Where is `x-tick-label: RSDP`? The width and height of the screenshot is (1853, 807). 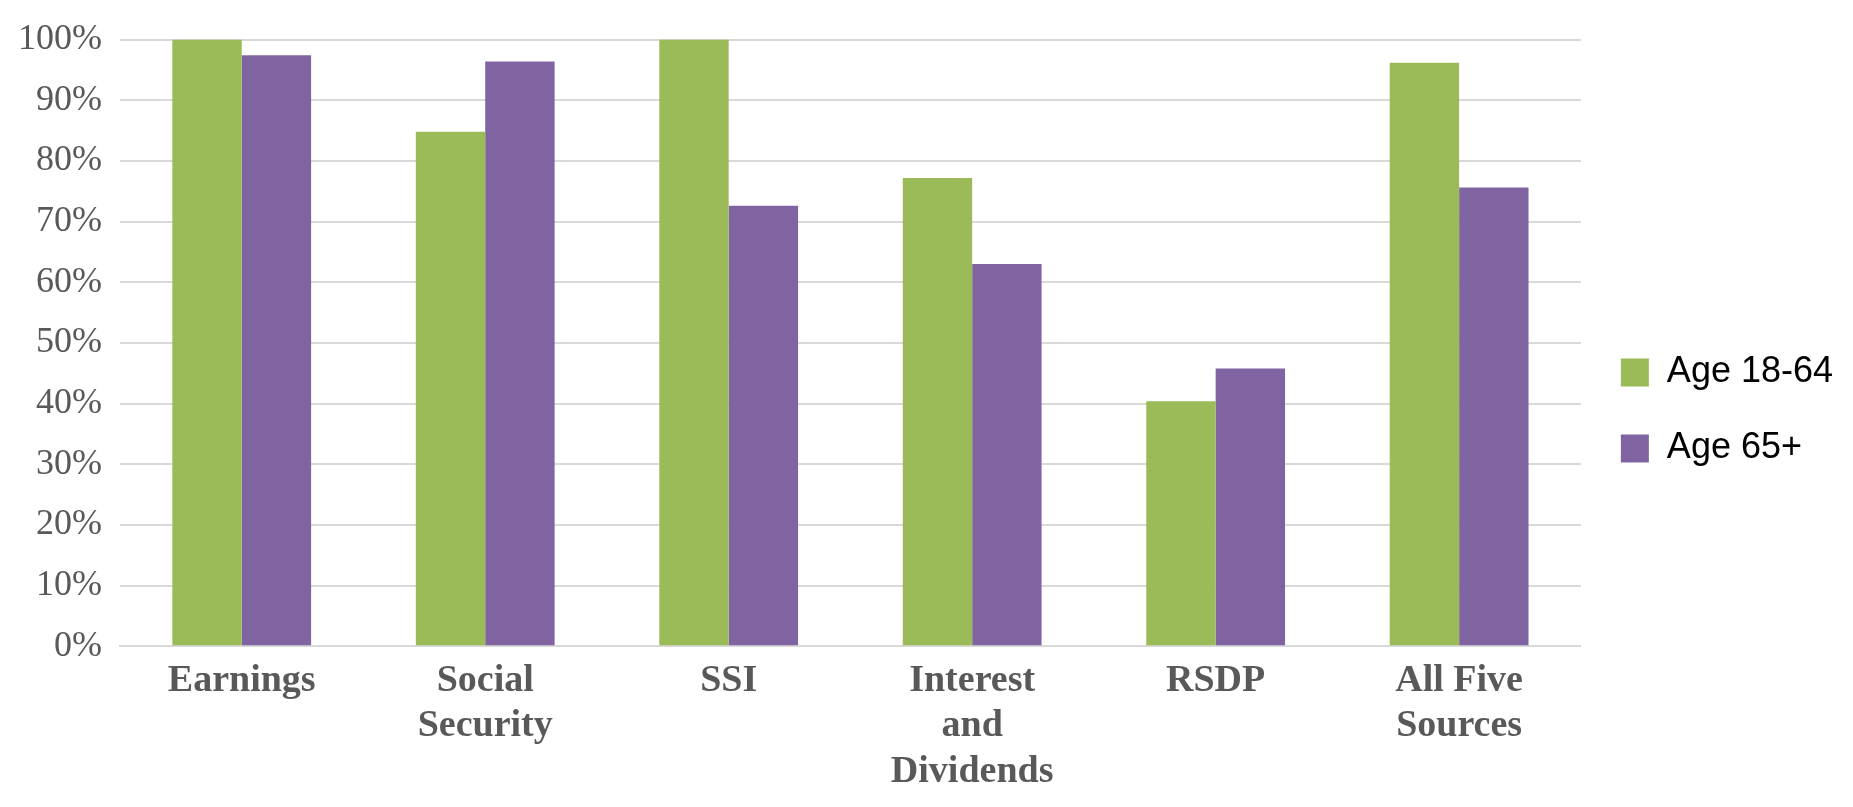 x-tick-label: RSDP is located at coordinates (1216, 677).